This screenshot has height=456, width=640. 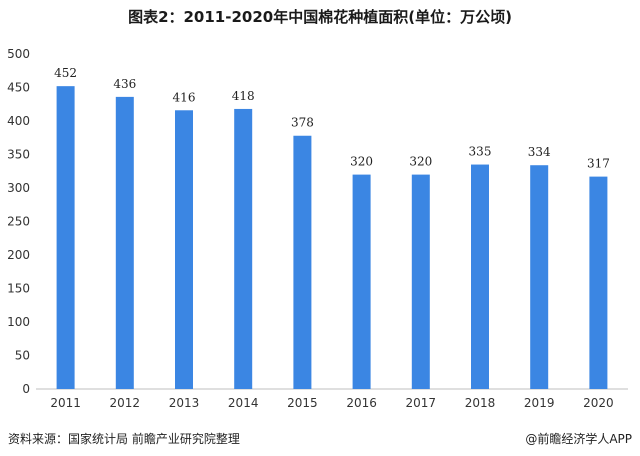 I want to click on y-tick-label: 150, so click(x=18, y=289).